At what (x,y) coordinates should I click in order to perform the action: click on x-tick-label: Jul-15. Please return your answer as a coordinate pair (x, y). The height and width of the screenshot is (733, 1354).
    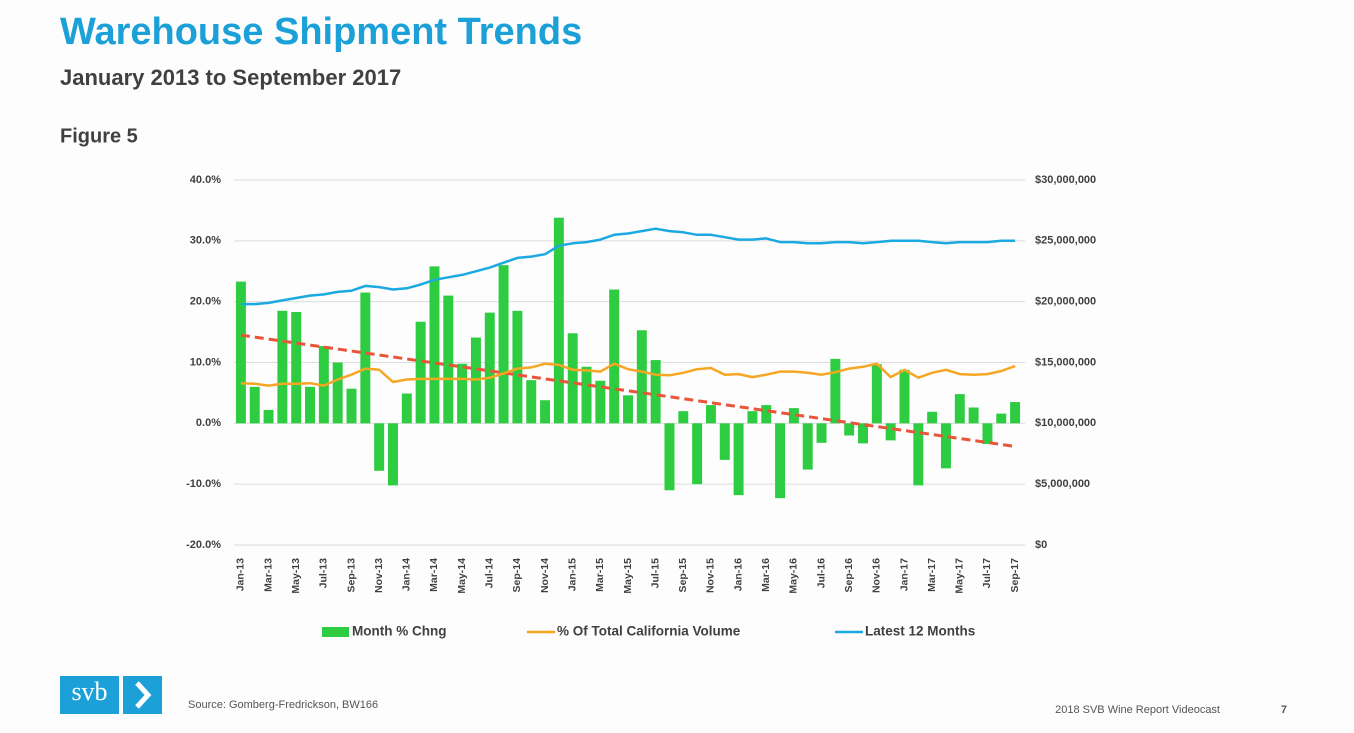
    Looking at the image, I should click on (655, 573).